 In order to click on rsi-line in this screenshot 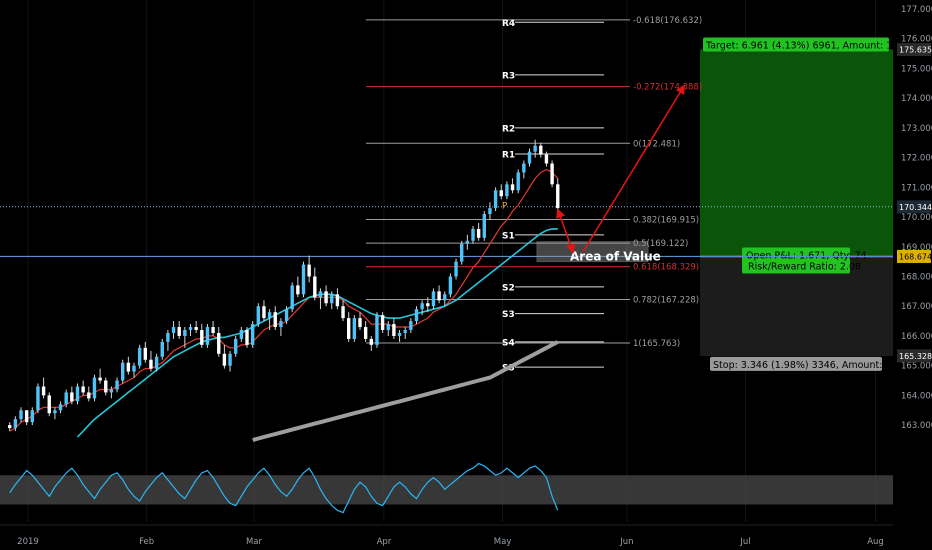, I will do `click(284, 488)`.